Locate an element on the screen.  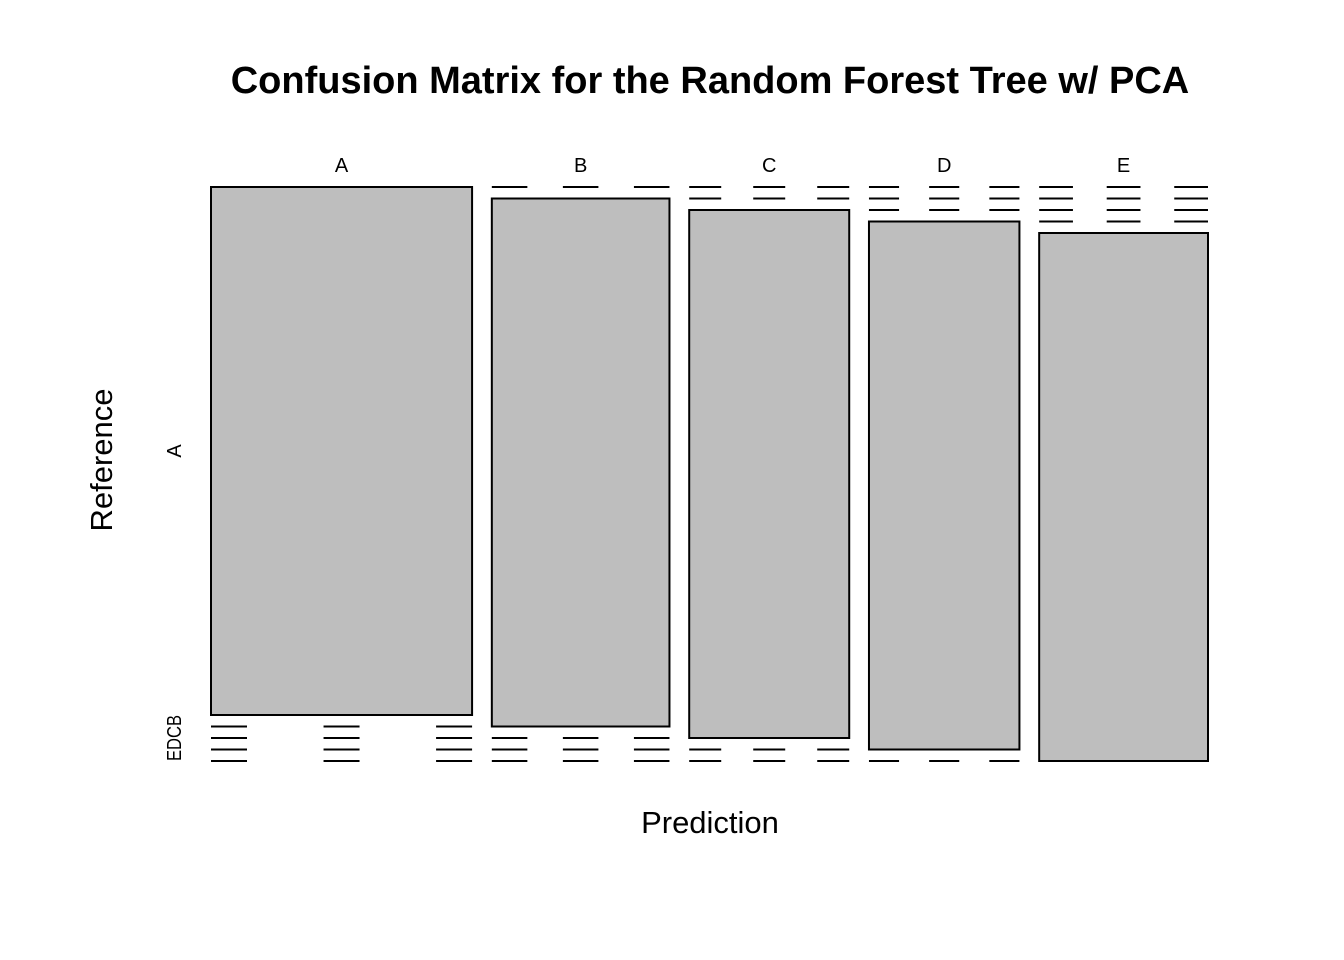
x-tick-labels: A B C D E is located at coordinates (732, 166).